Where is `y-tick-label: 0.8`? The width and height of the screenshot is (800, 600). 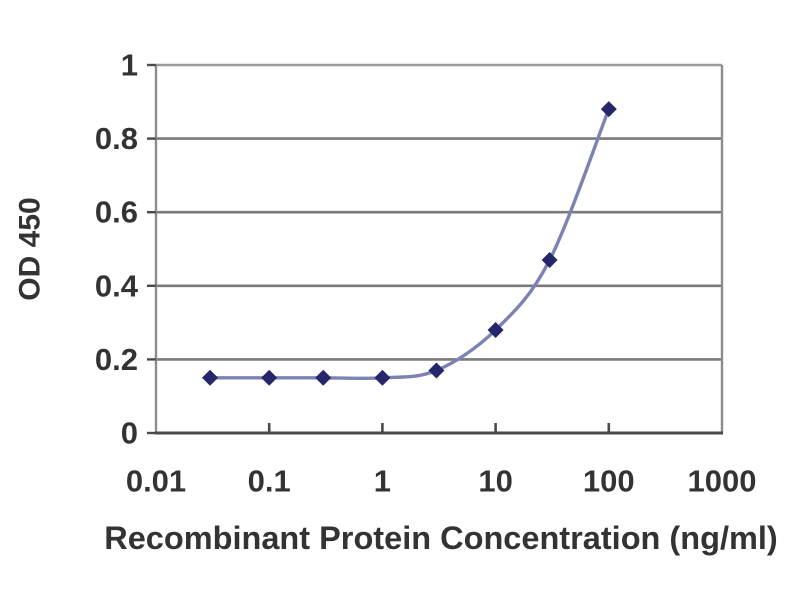
y-tick-label: 0.8 is located at coordinates (116, 138).